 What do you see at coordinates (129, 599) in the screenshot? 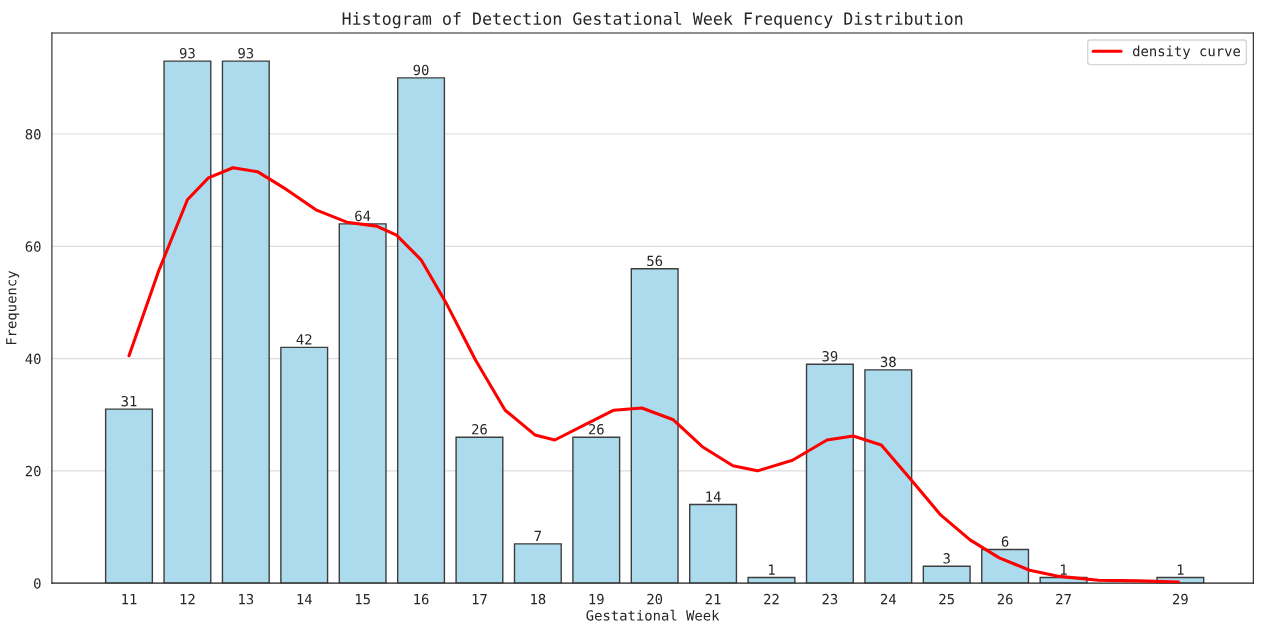
I see `x-tick-label: 11` at bounding box center [129, 599].